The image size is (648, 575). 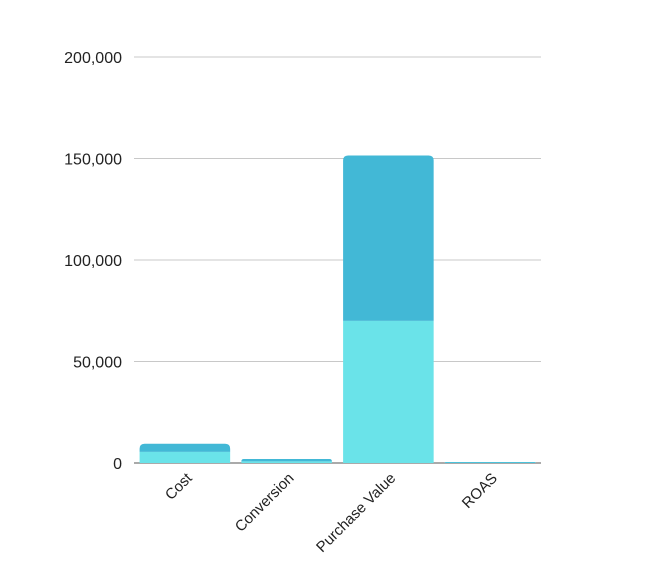 I want to click on y-tick-label: 150,000, so click(x=93, y=160).